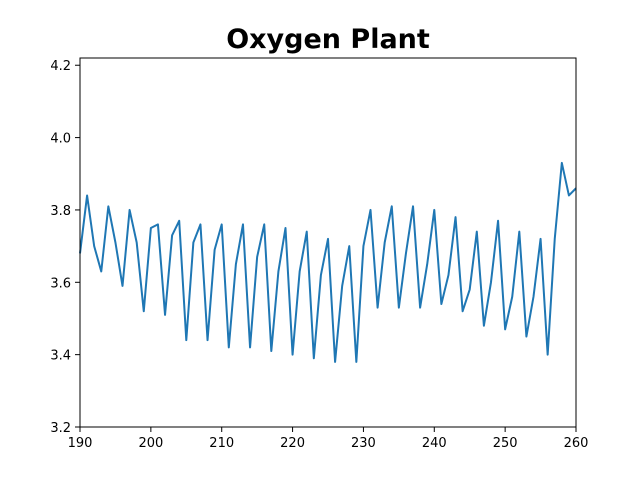 Image resolution: width=640 pixels, height=480 pixels. Describe the element at coordinates (80, 443) in the screenshot. I see `x-tick-label: 190` at that location.